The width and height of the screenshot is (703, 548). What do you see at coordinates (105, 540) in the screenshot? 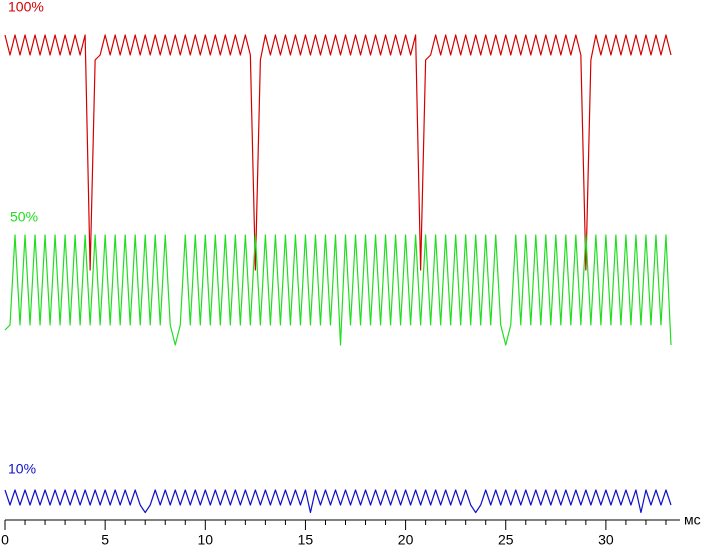
I see `x-tick-label: 5` at bounding box center [105, 540].